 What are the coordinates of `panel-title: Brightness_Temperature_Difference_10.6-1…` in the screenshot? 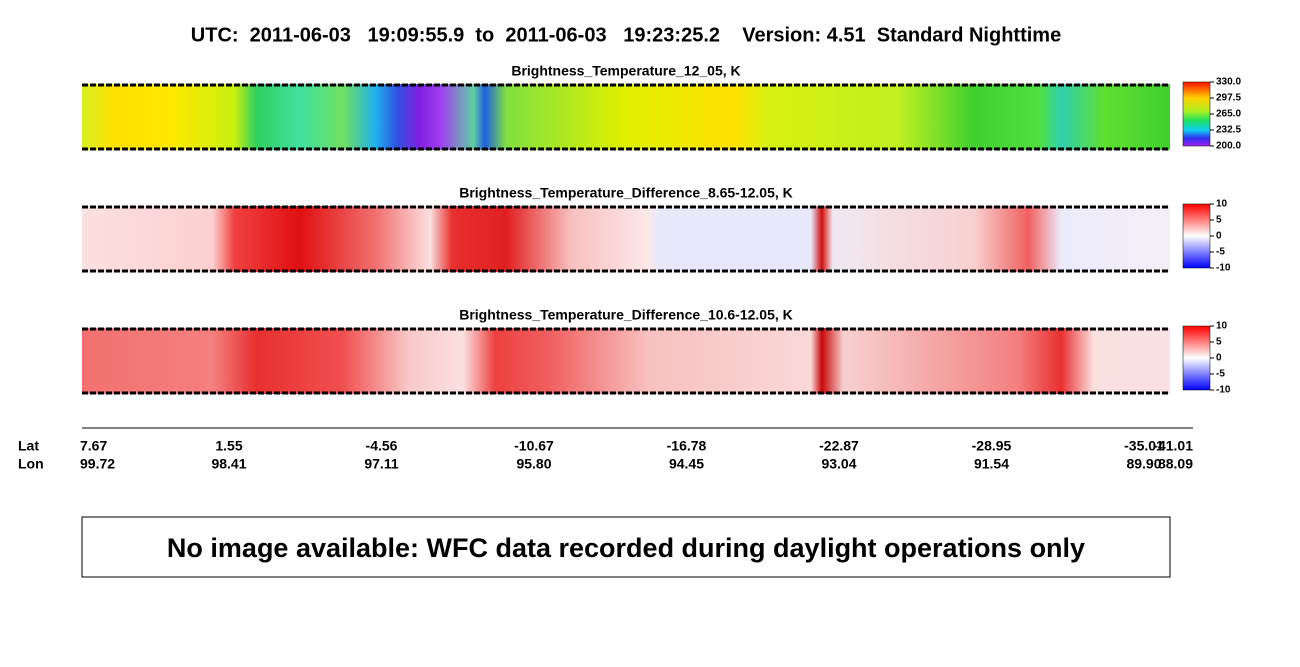 It's located at (626, 315).